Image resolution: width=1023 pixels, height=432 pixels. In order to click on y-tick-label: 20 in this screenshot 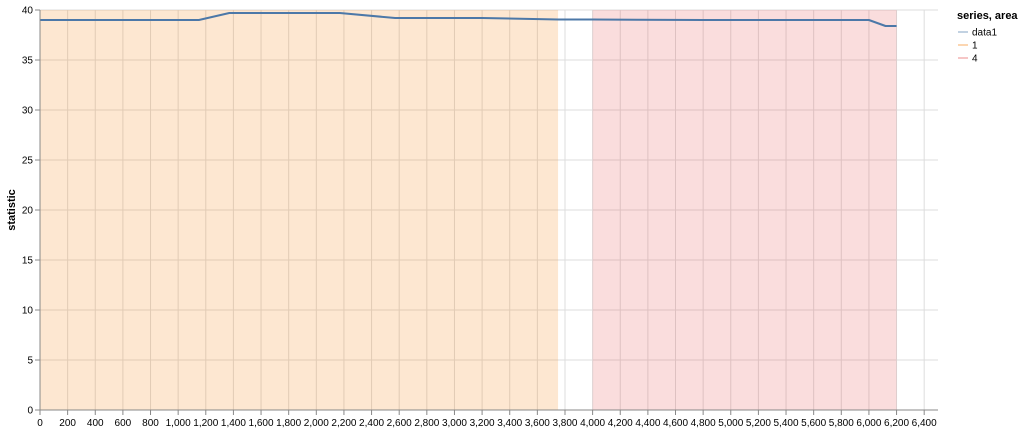, I will do `click(28, 211)`.